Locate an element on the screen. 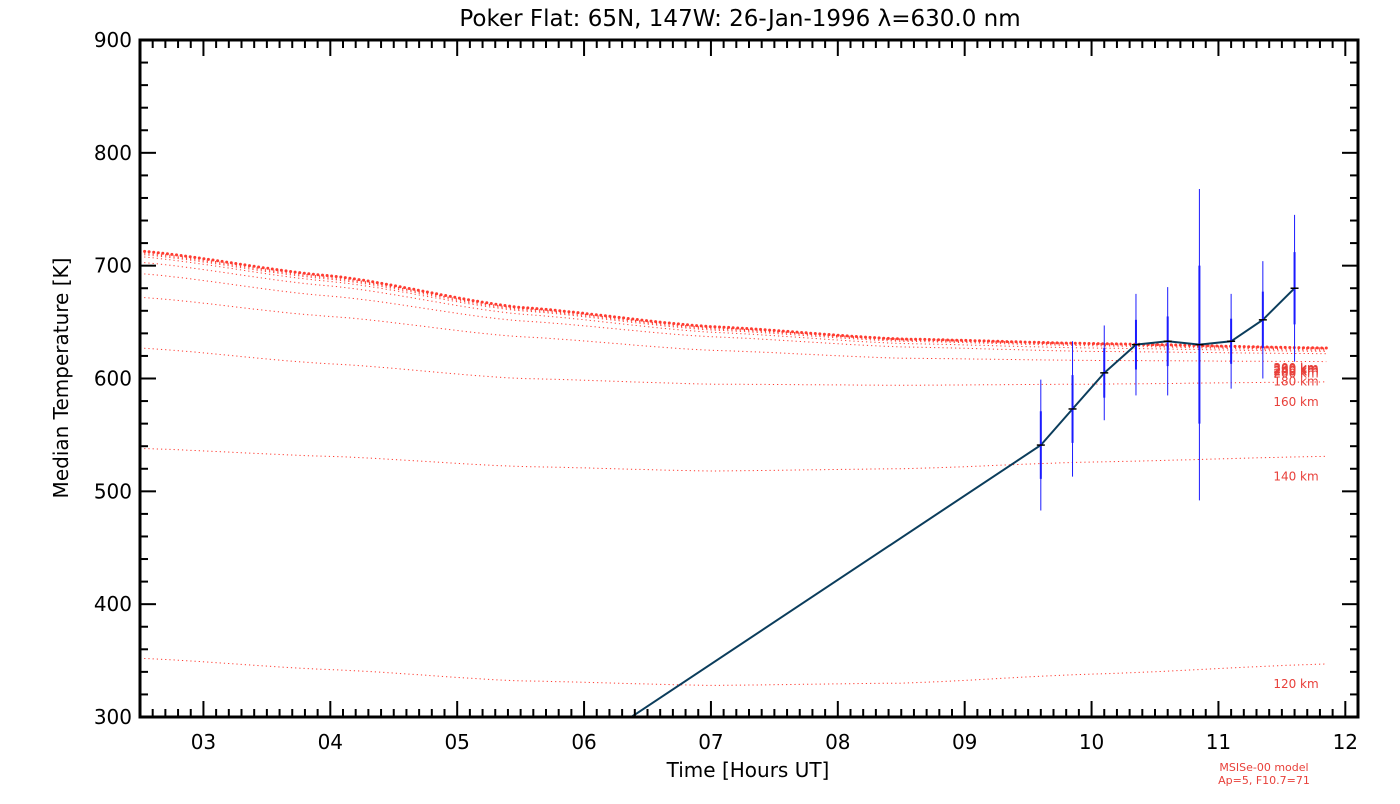 Image resolution: width=1400 pixels, height=804 pixels. model-curve-240-km is located at coordinates (733, 303).